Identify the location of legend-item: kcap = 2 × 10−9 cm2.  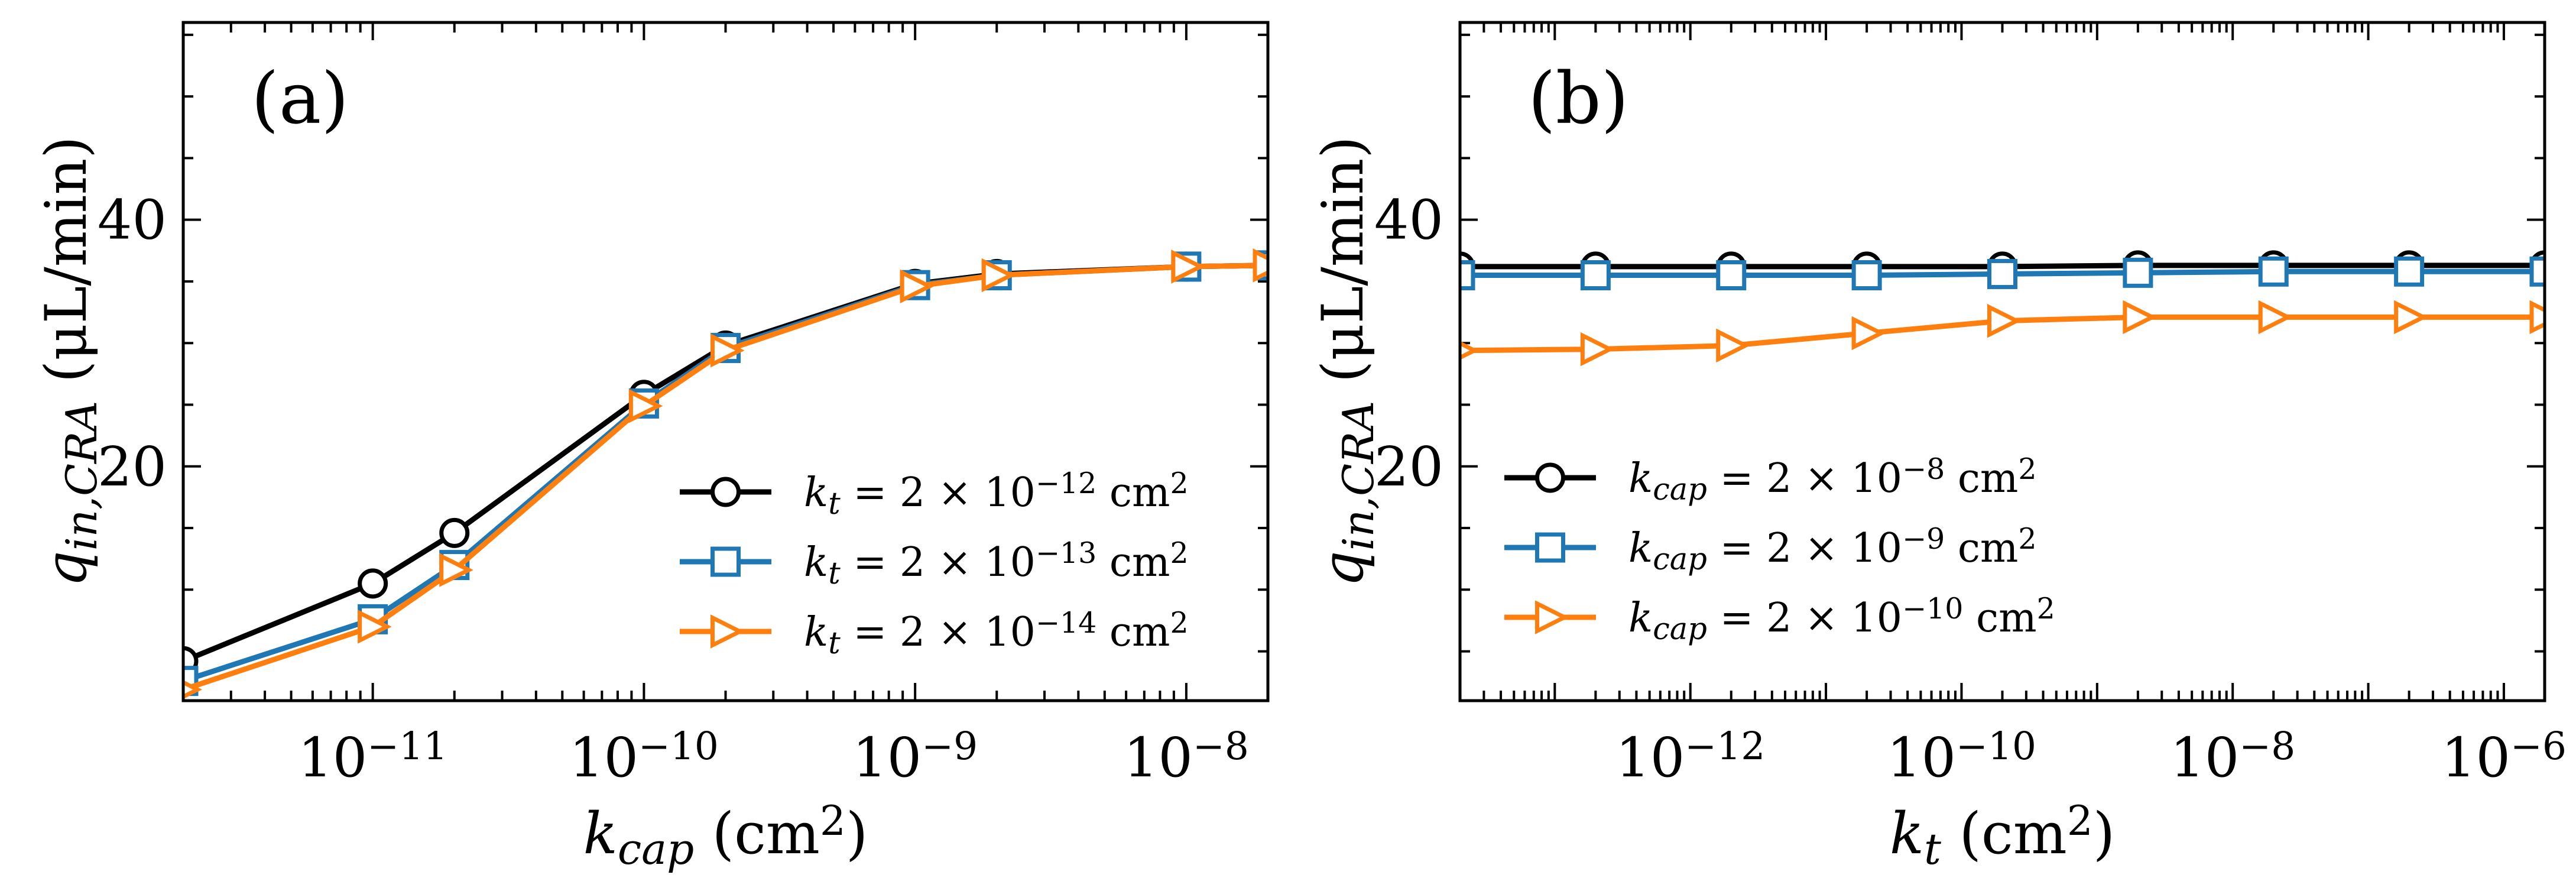
(1770, 549).